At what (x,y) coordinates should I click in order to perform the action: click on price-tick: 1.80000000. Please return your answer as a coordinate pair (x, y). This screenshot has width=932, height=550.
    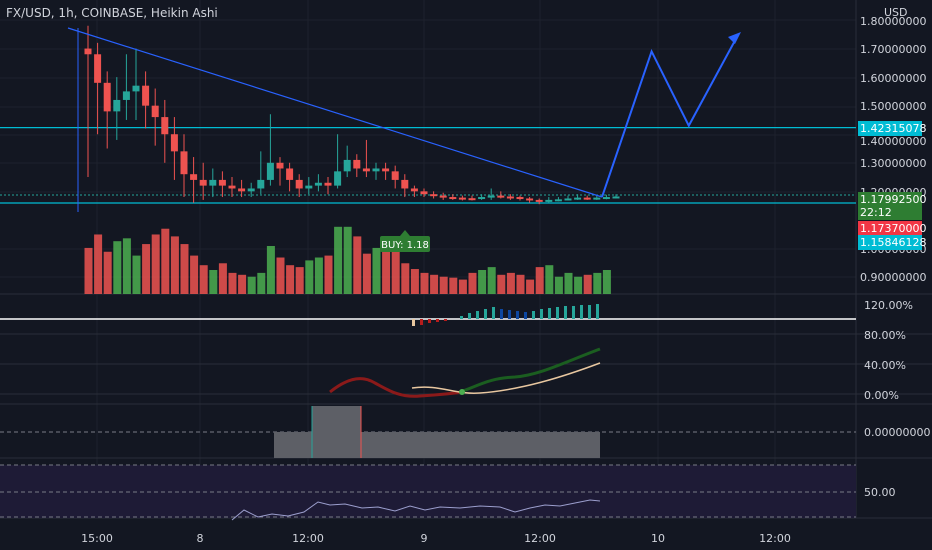
    Looking at the image, I should click on (893, 21).